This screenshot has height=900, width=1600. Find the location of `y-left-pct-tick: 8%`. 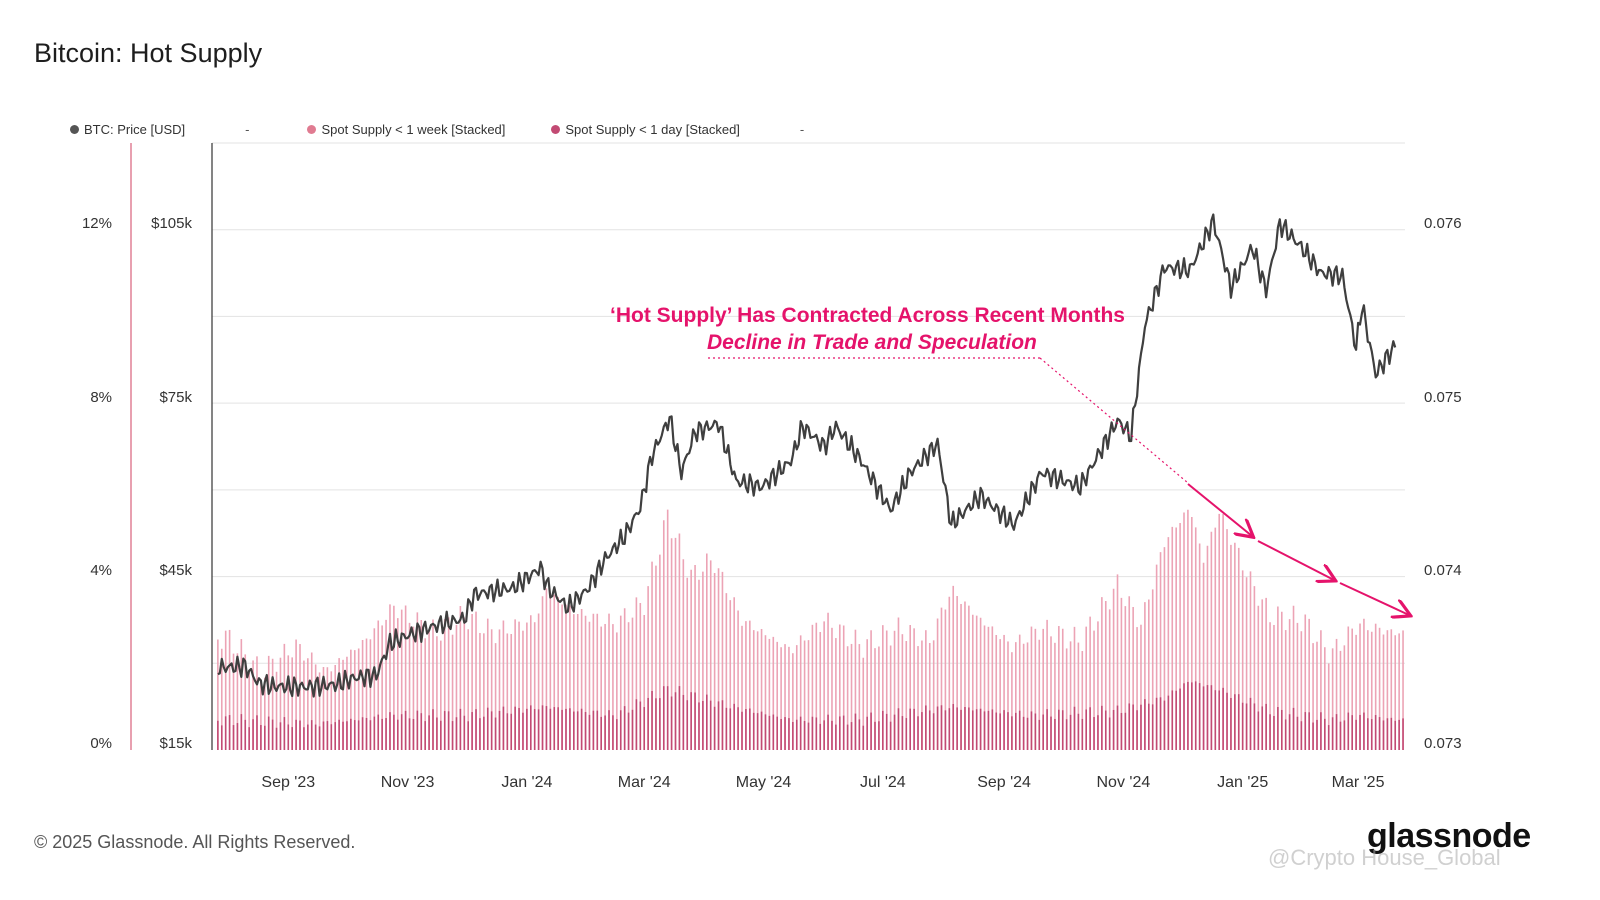

y-left-pct-tick: 8% is located at coordinates (101, 397).